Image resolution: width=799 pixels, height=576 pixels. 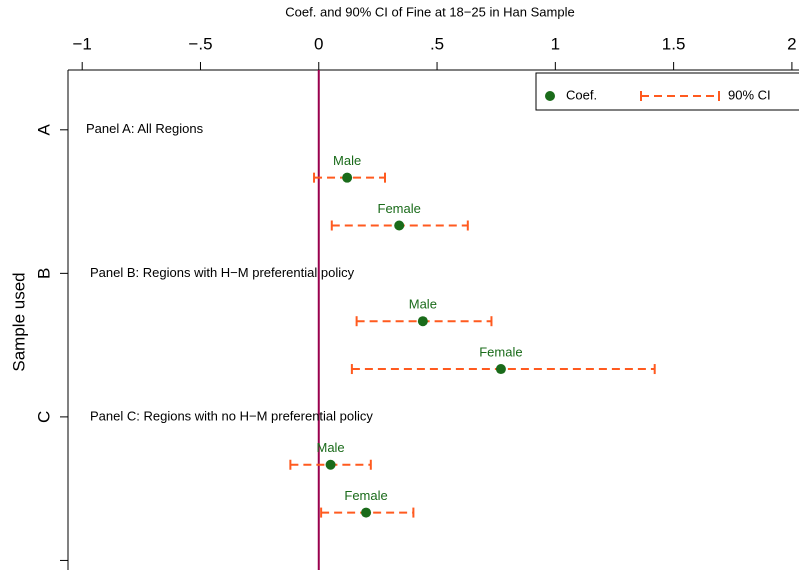 I want to click on legend-box, so click(x=667, y=91).